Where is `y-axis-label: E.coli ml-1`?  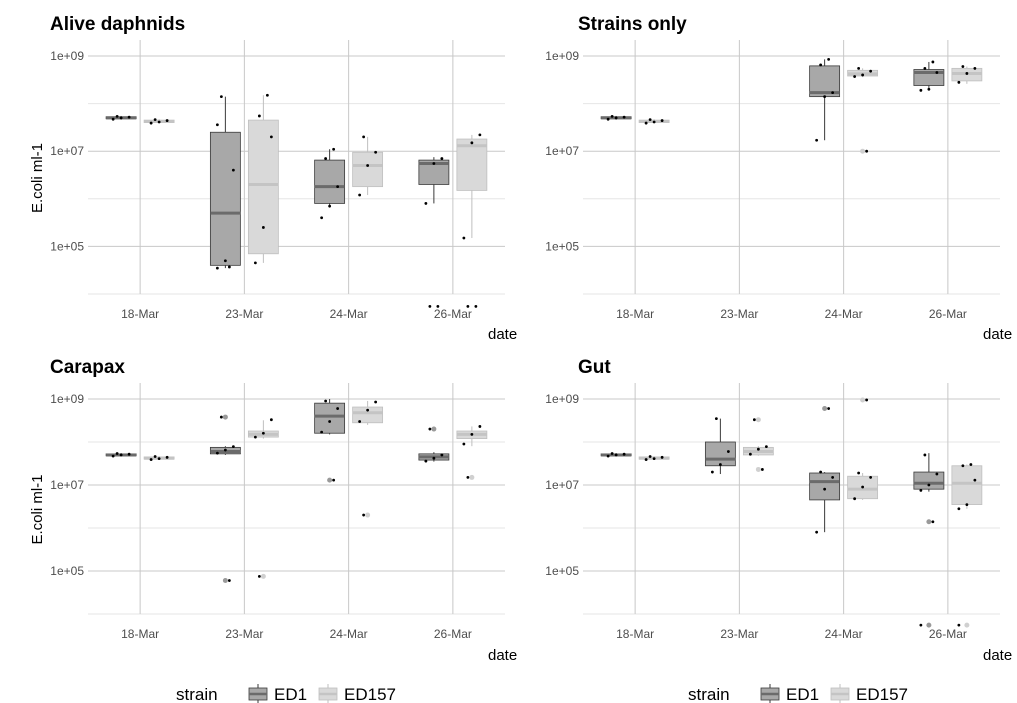
y-axis-label: E.coli ml-1 is located at coordinates (37, 178).